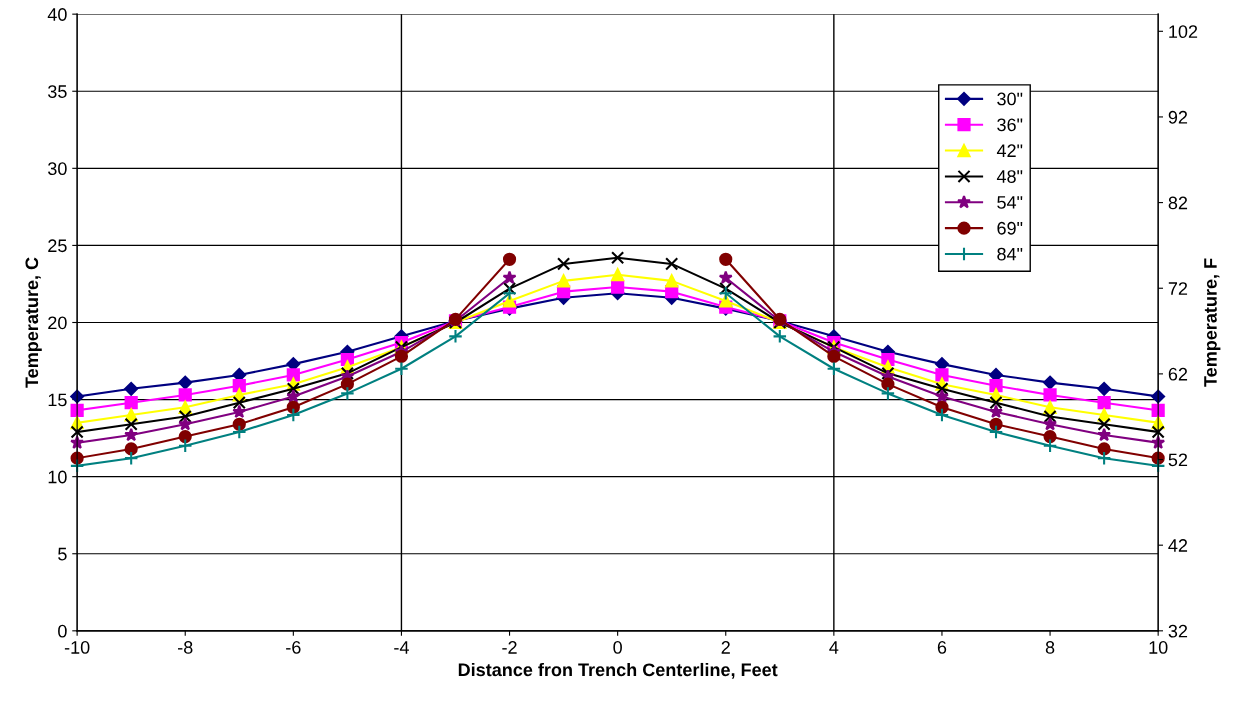 Image resolution: width=1244 pixels, height=708 pixels. What do you see at coordinates (509, 647) in the screenshot?
I see `x-tick-label: -2` at bounding box center [509, 647].